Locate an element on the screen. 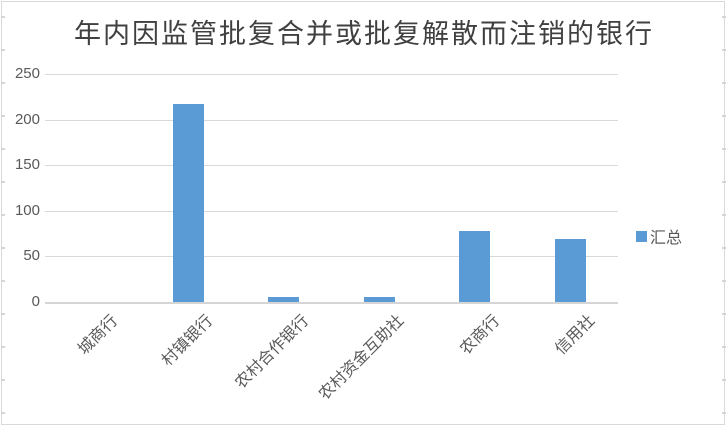  y-tick-label: 100 is located at coordinates (27, 210).